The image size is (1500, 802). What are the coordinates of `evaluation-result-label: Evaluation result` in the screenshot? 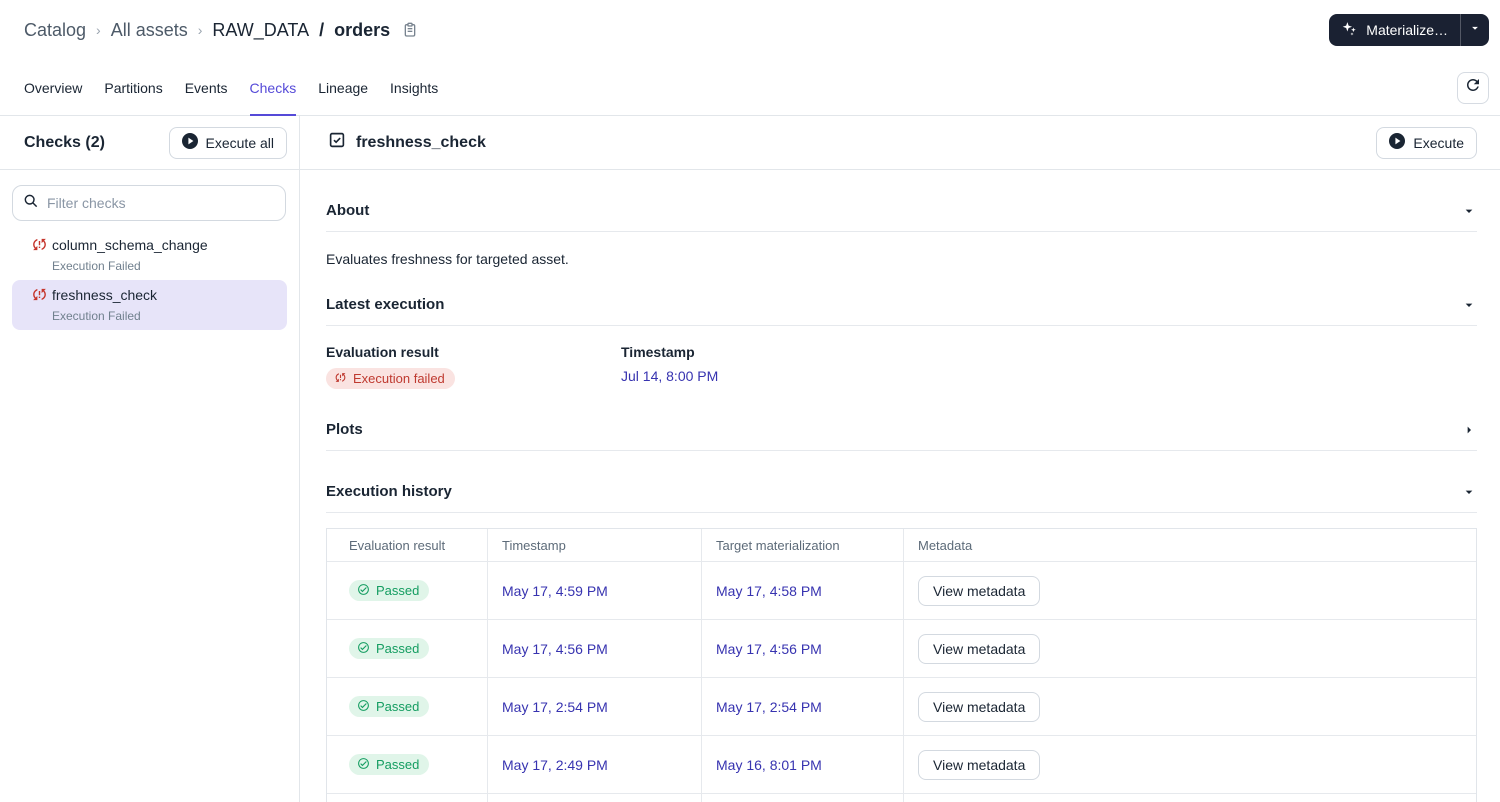 It's located at (382, 352).